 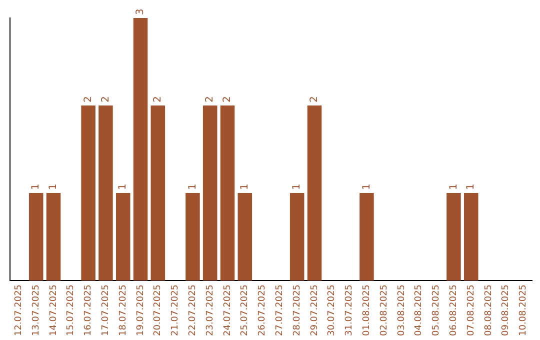 I want to click on x-tick-label: 03.08.2025, so click(x=401, y=310).